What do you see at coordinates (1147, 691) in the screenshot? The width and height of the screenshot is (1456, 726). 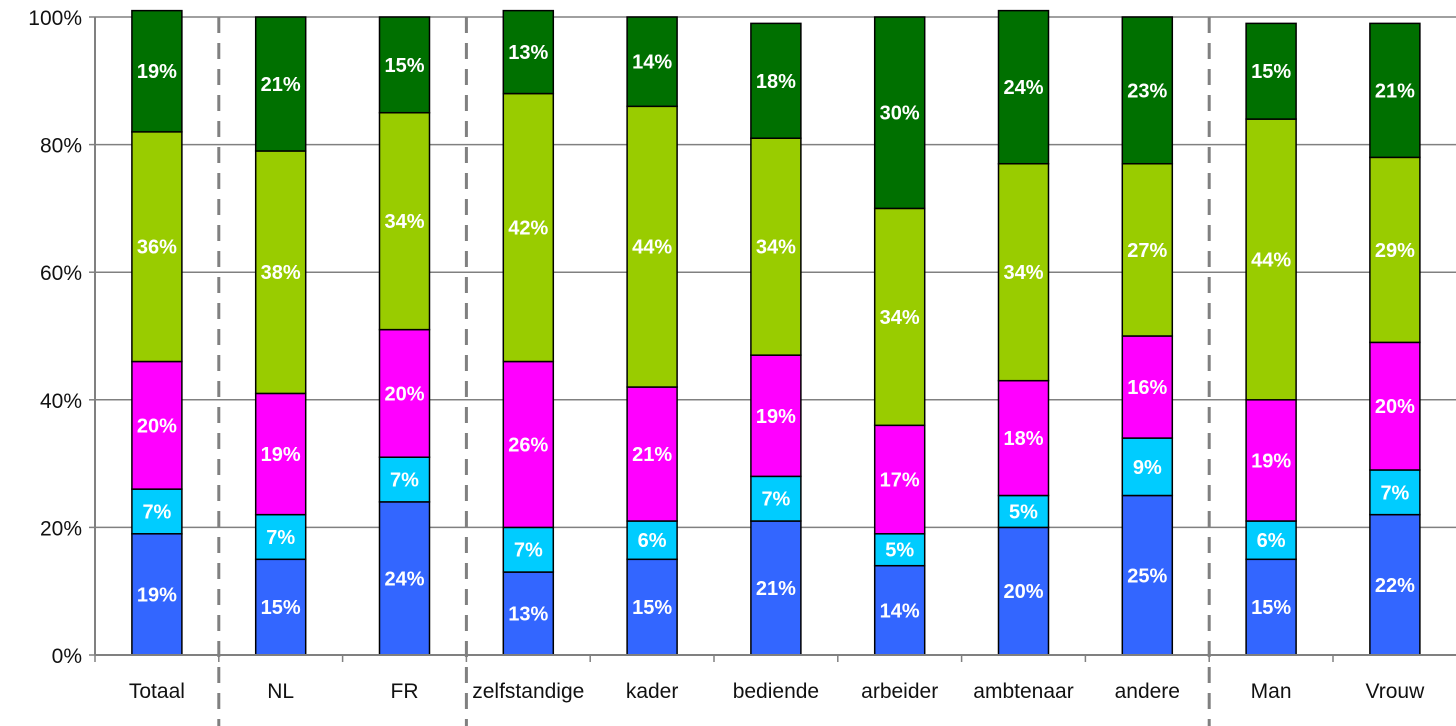 I see `x-category-label: andere` at bounding box center [1147, 691].